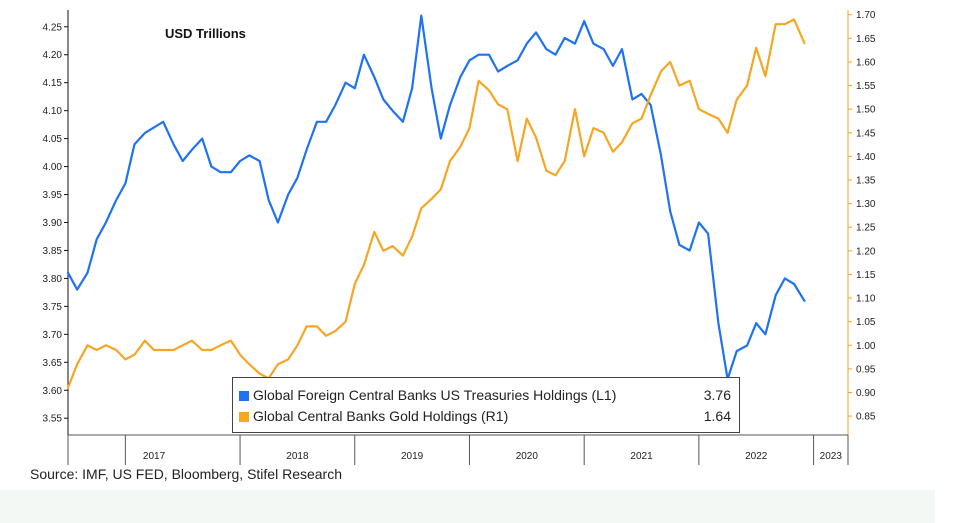 Image resolution: width=975 pixels, height=523 pixels. Describe the element at coordinates (866, 228) in the screenshot. I see `right-tick-label: 1.25` at that location.